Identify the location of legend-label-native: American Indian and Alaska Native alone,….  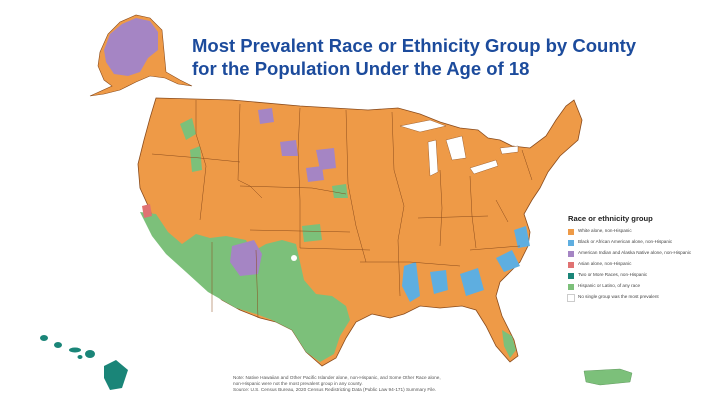
(635, 252).